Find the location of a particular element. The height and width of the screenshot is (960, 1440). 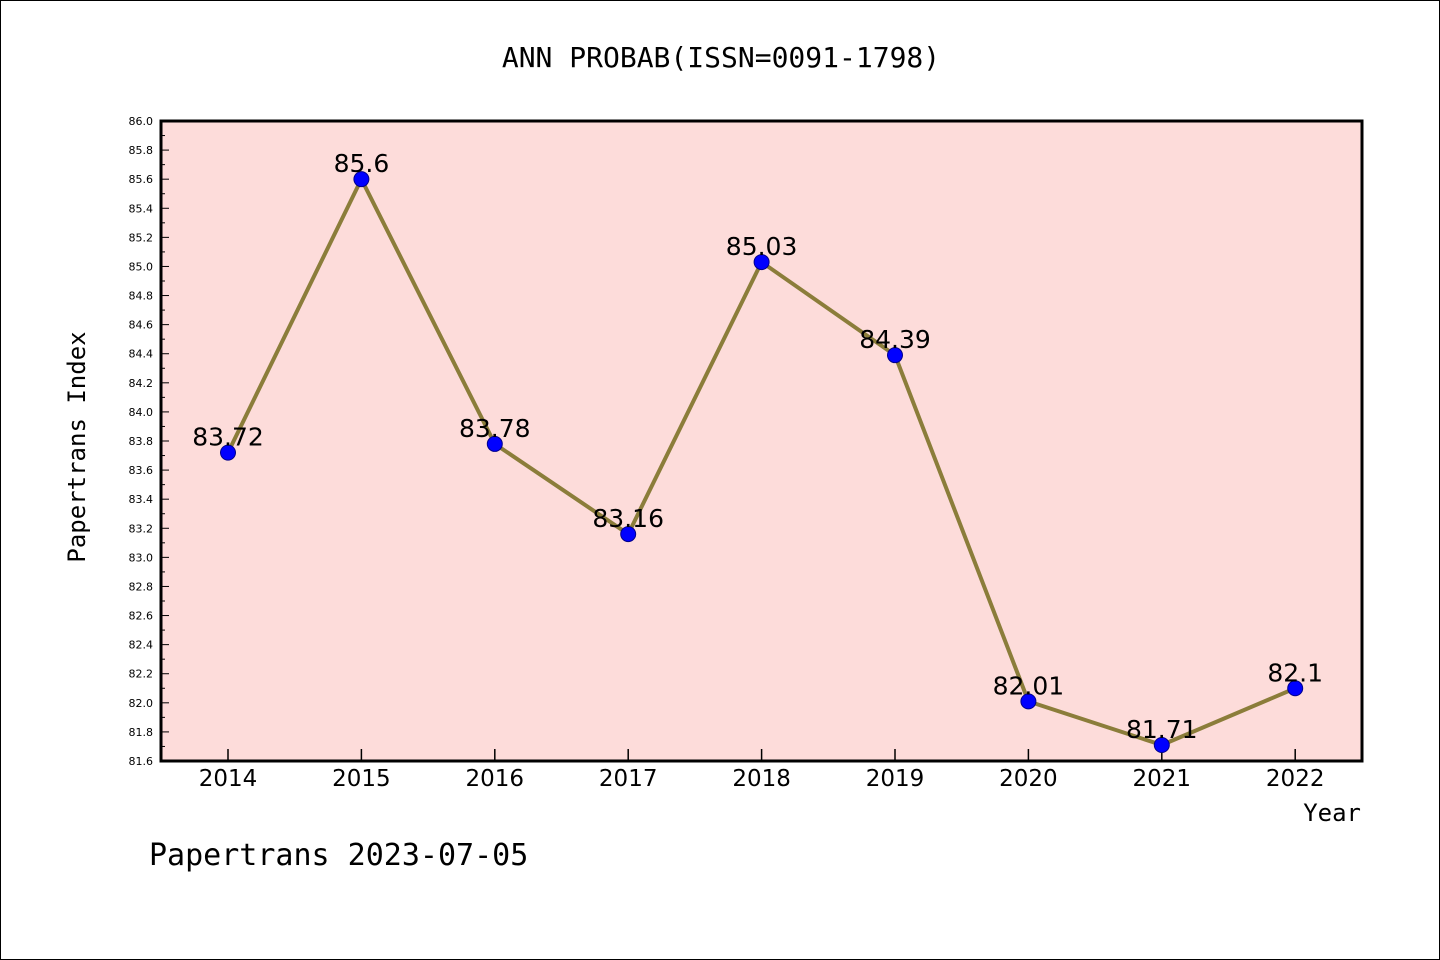

x-tick-label: 2015 is located at coordinates (361, 779).